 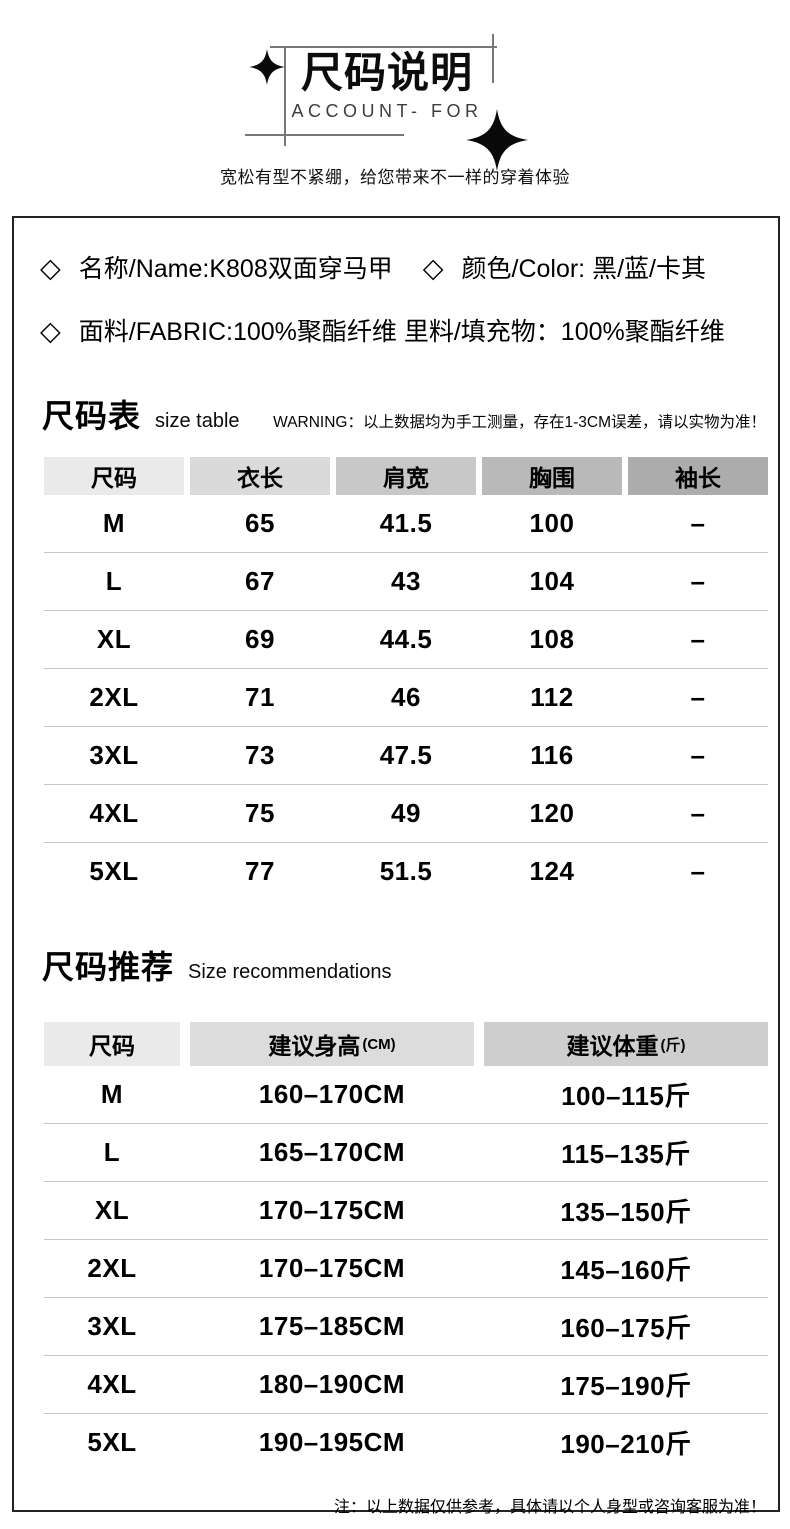 What do you see at coordinates (552, 697) in the screenshot?
I see `table-cell: 112` at bounding box center [552, 697].